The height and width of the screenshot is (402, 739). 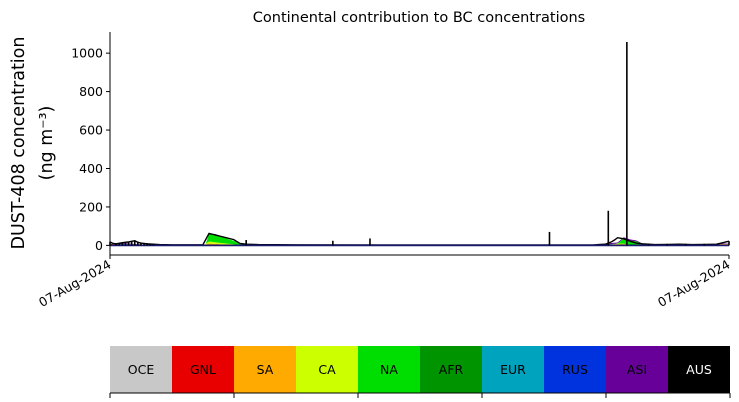 What do you see at coordinates (99, 245) in the screenshot?
I see `y-tick-label: 0` at bounding box center [99, 245].